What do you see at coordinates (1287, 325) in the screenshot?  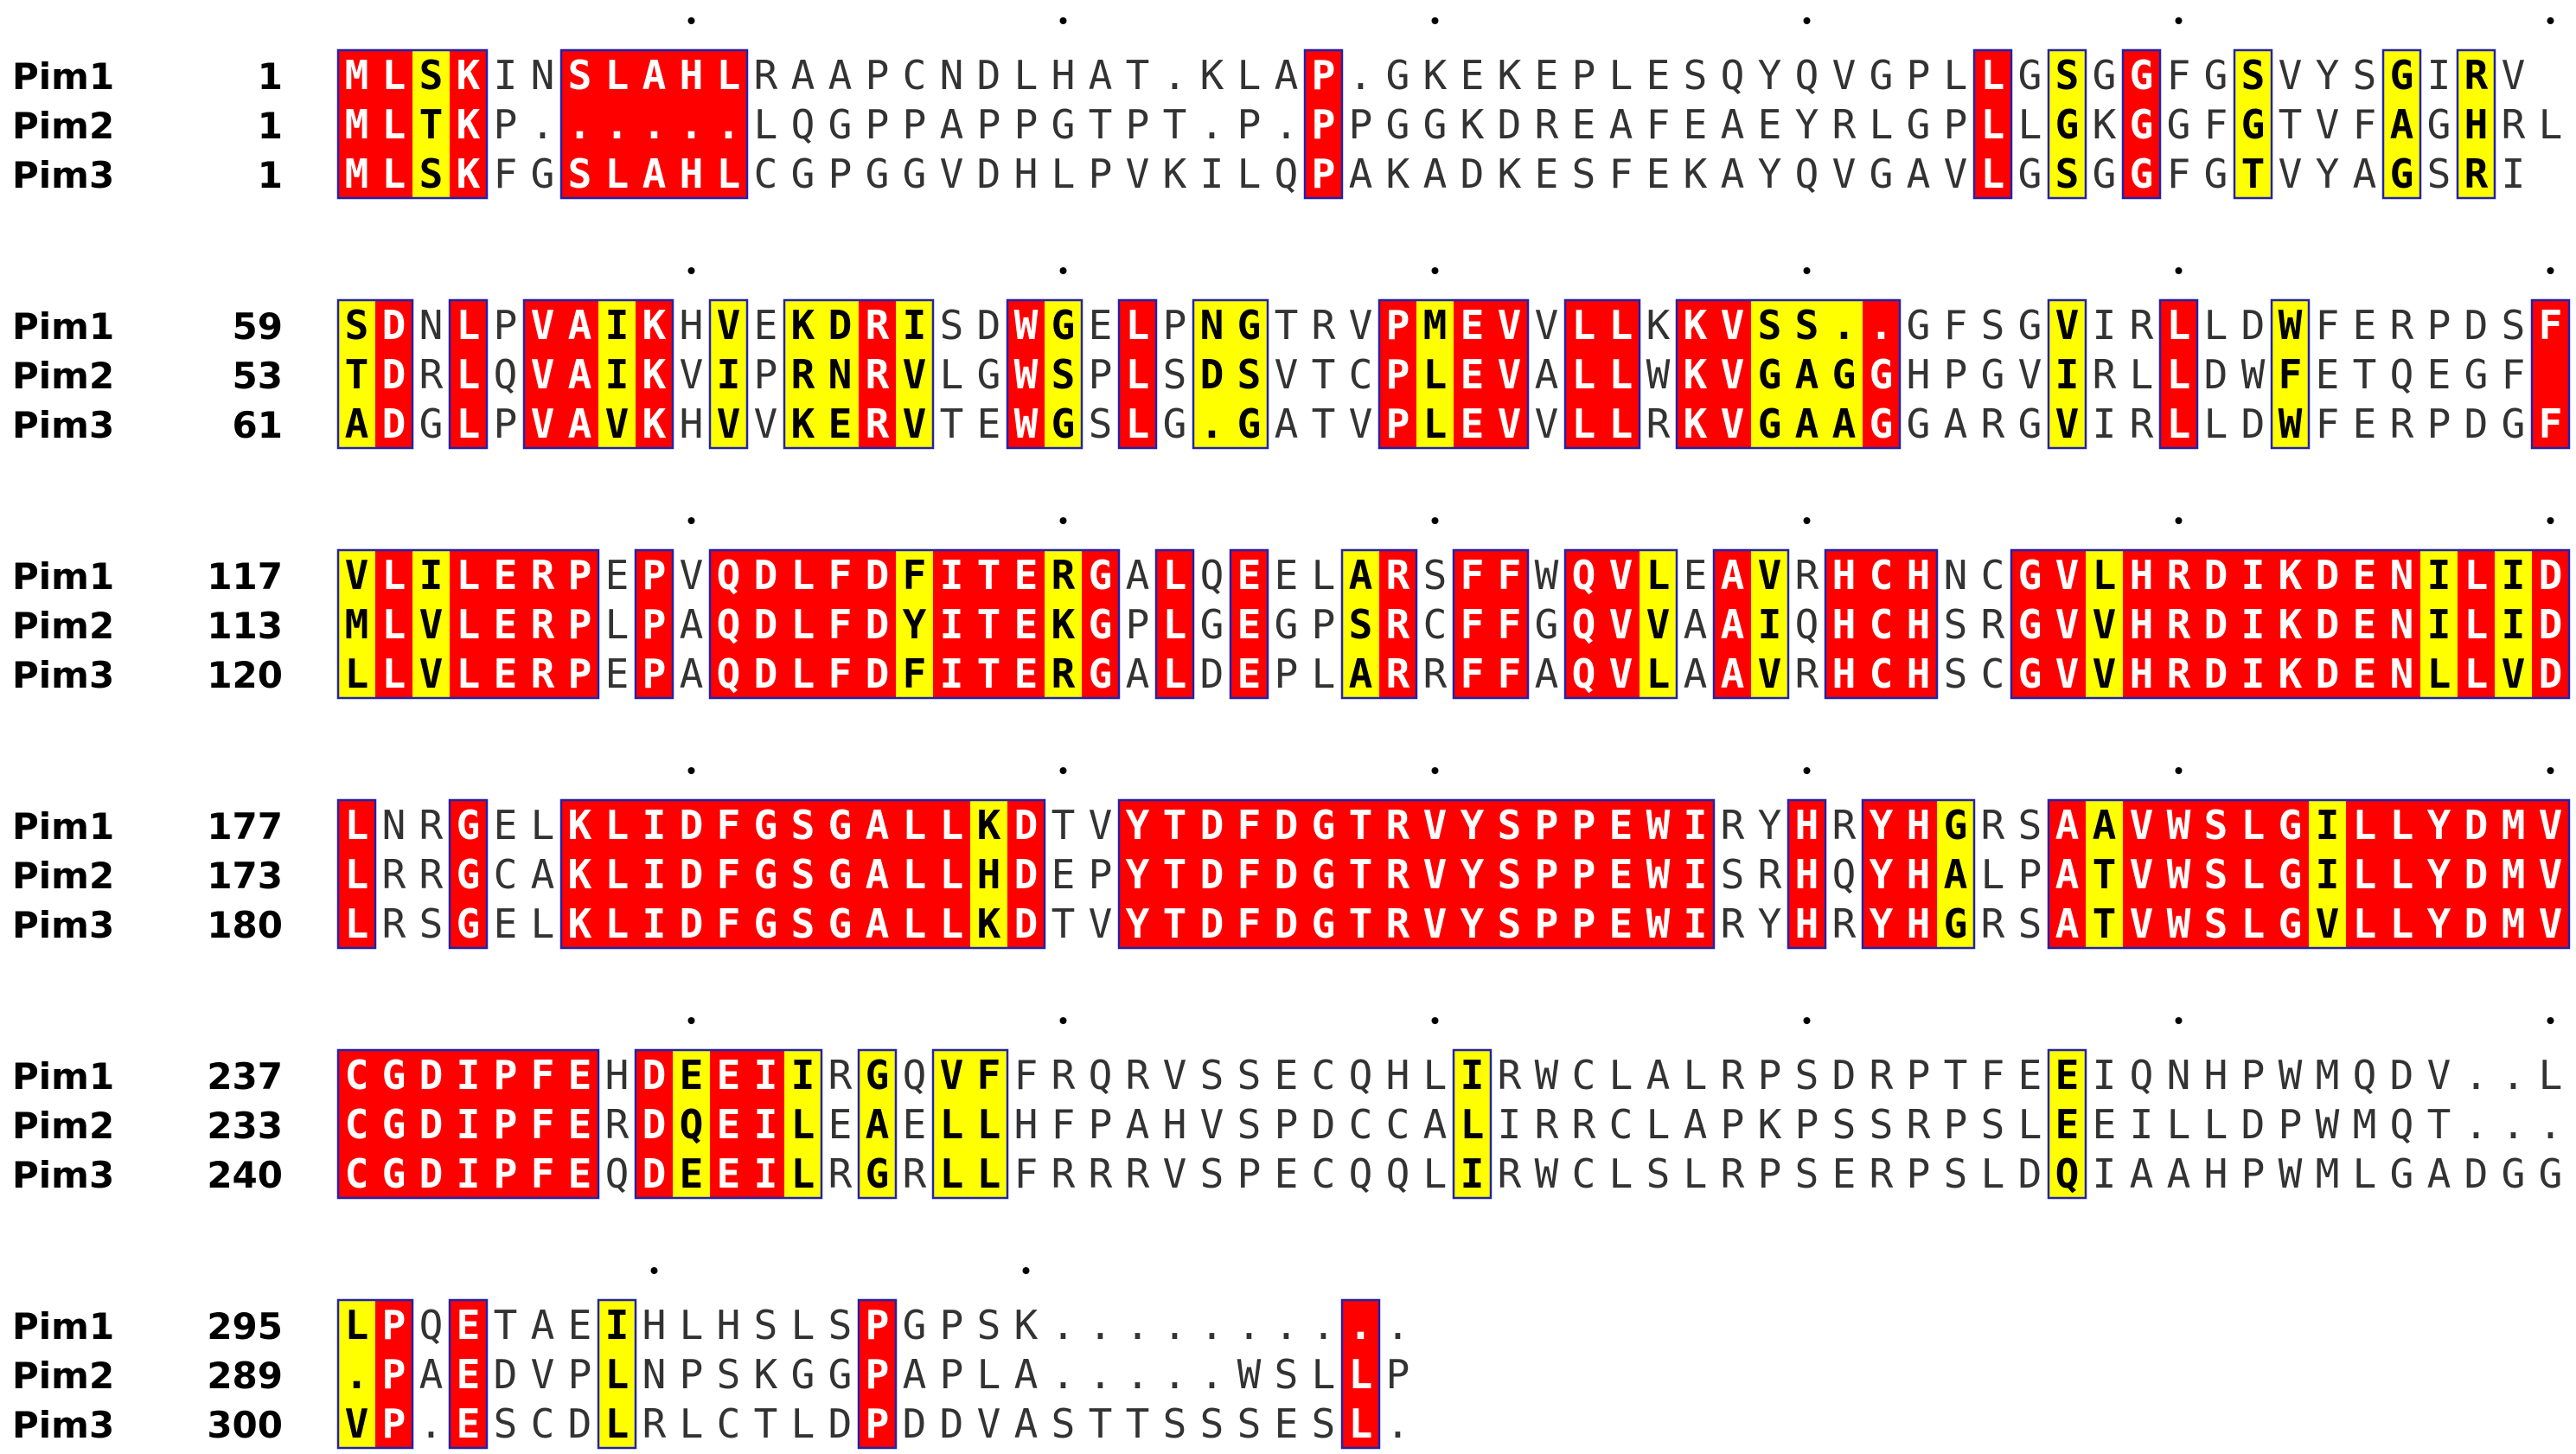 I see `residue: T` at bounding box center [1287, 325].